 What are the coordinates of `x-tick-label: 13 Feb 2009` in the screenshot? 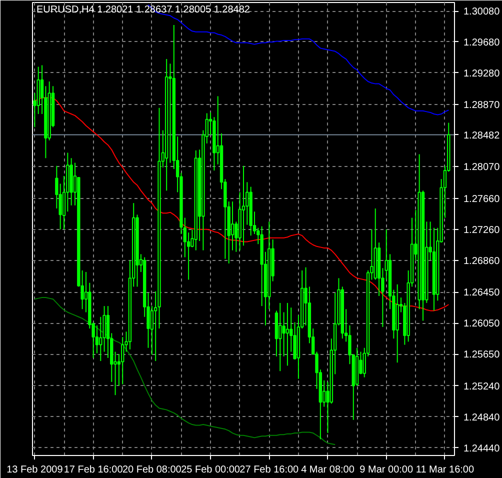 It's located at (35, 470).